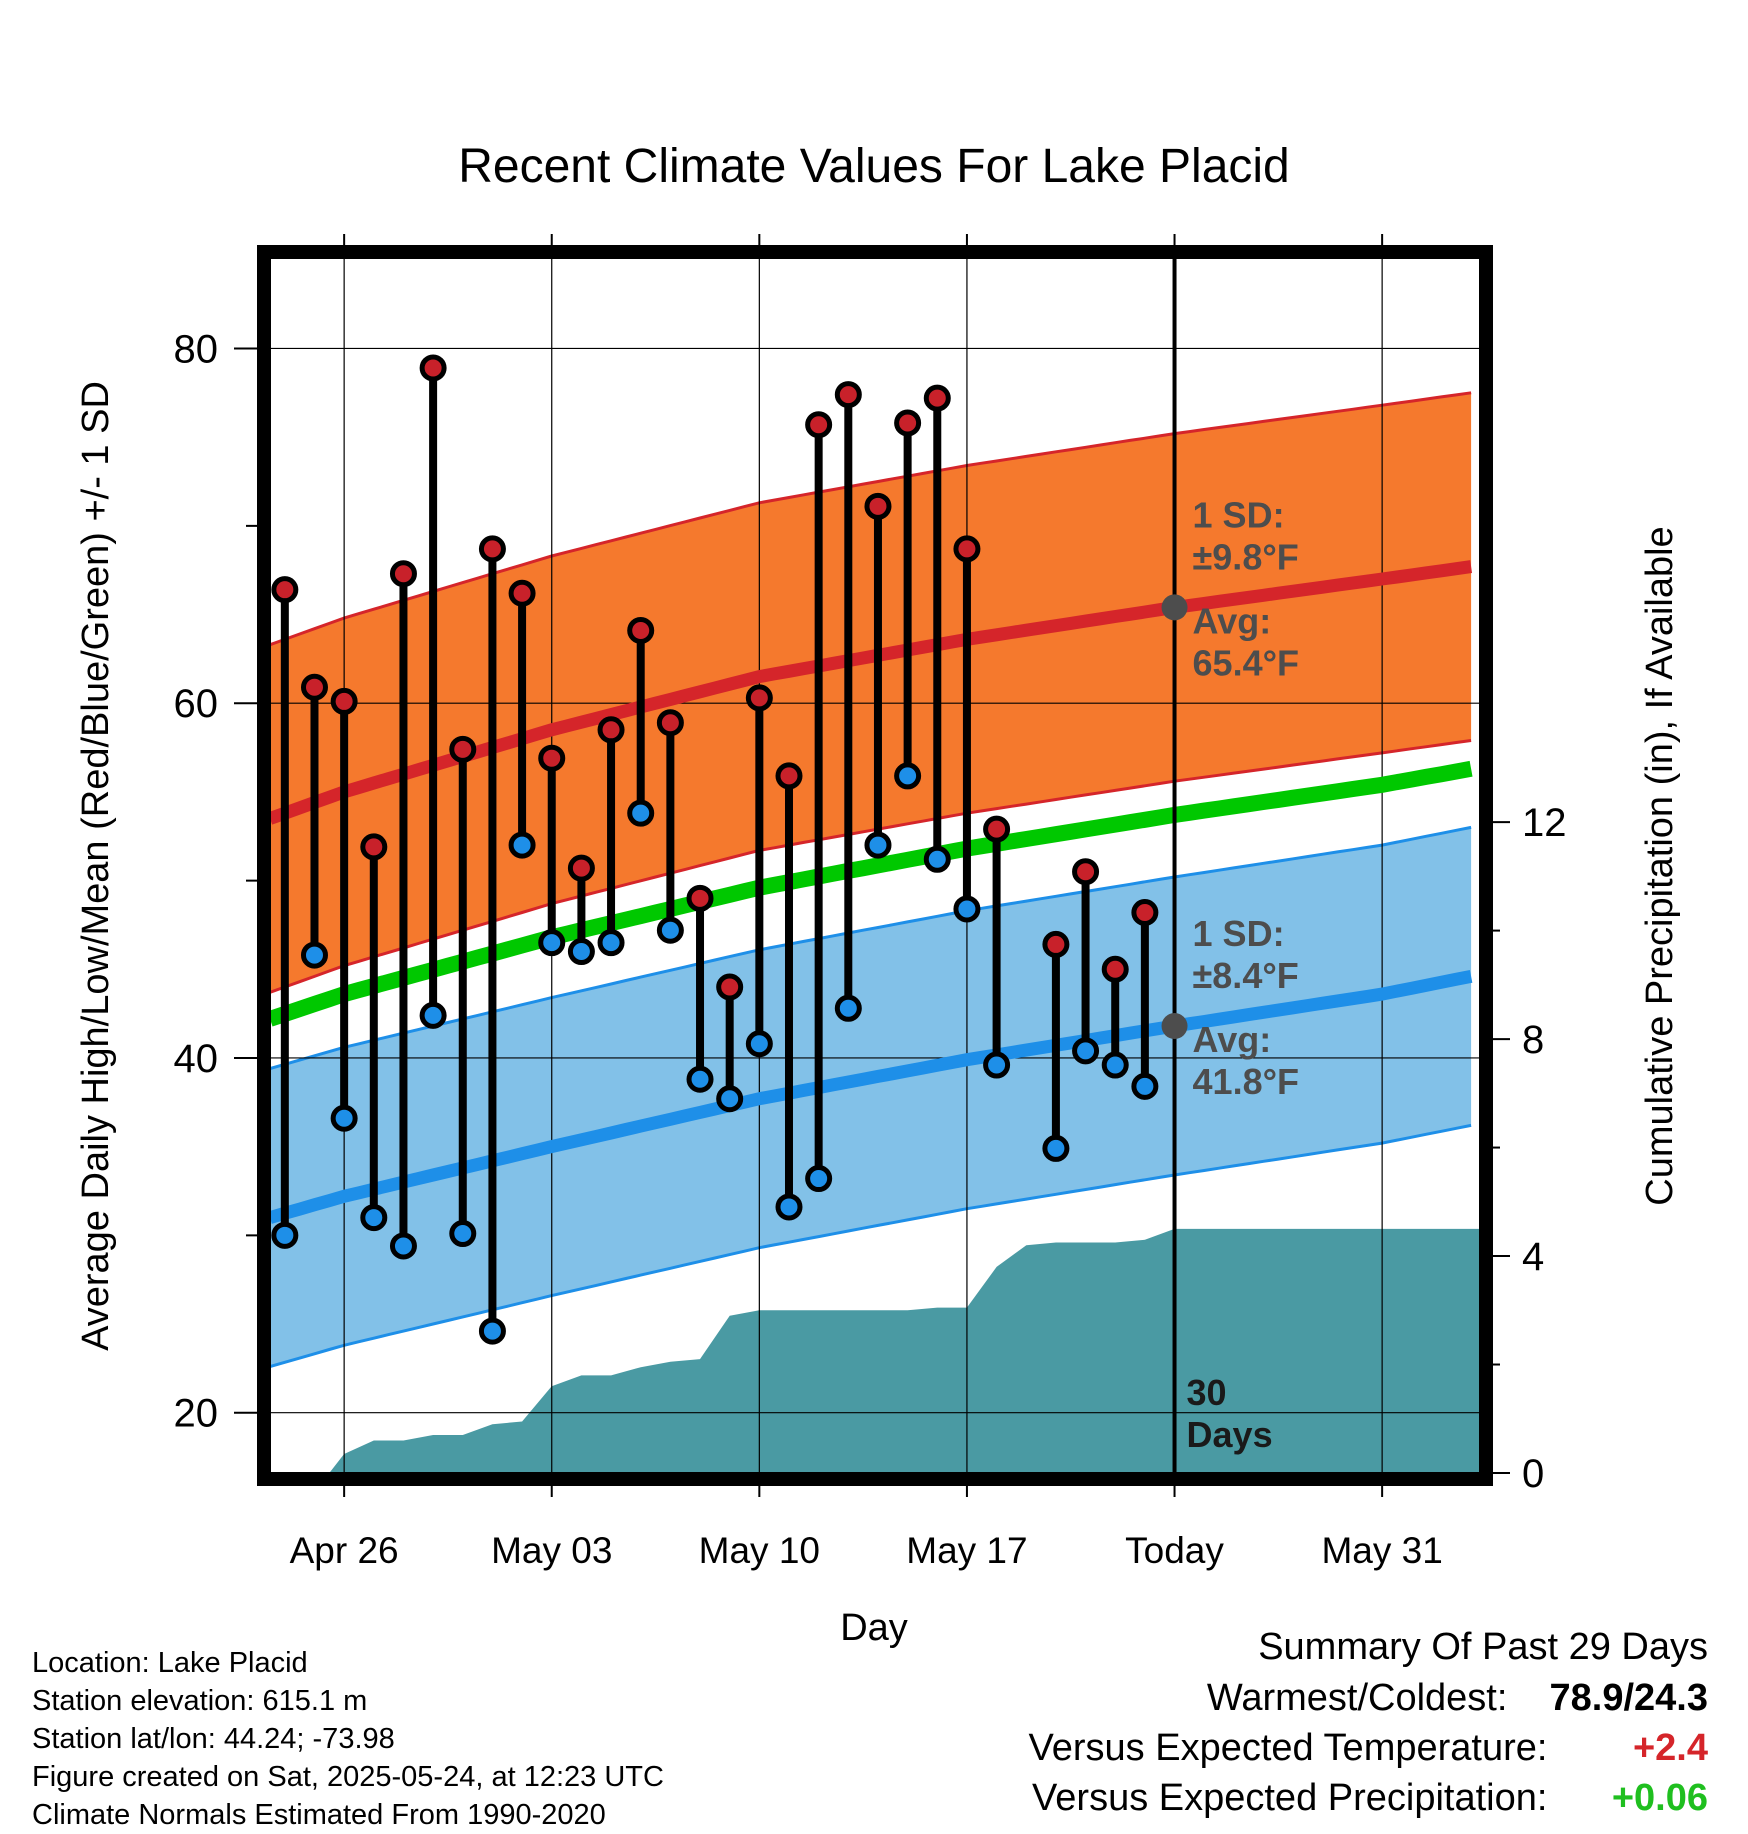 Image resolution: width=1748 pixels, height=1834 pixels. Describe the element at coordinates (874, 1628) in the screenshot. I see `x-axis-label: Day` at that location.